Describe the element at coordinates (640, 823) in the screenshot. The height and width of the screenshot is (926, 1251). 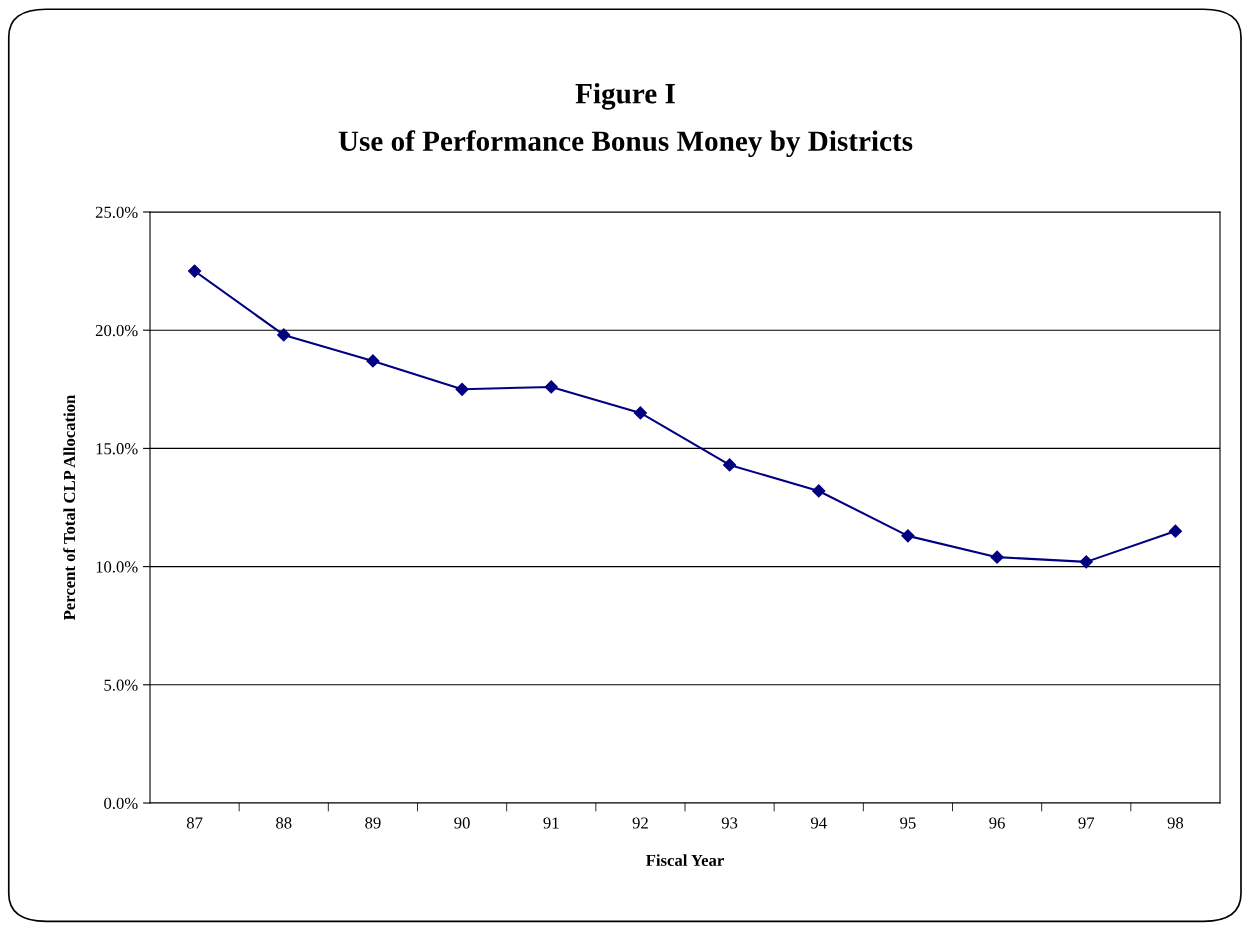
I see `x-tick-label: 92` at that location.